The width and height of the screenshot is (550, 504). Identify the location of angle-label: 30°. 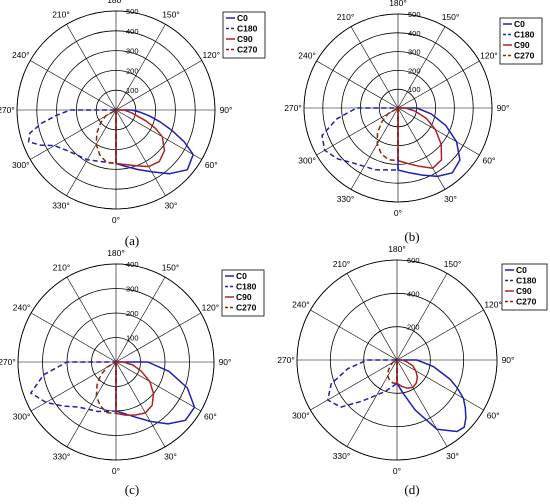
(450, 199).